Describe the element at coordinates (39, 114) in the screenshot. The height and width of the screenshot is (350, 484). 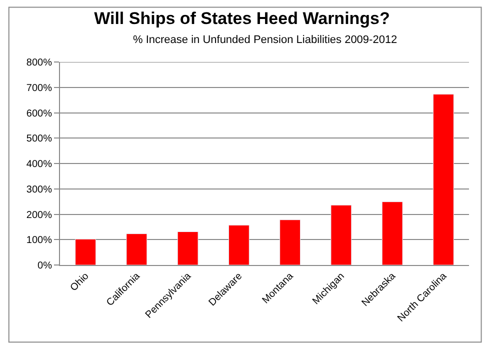
I see `y-tick-label: 600%` at that location.